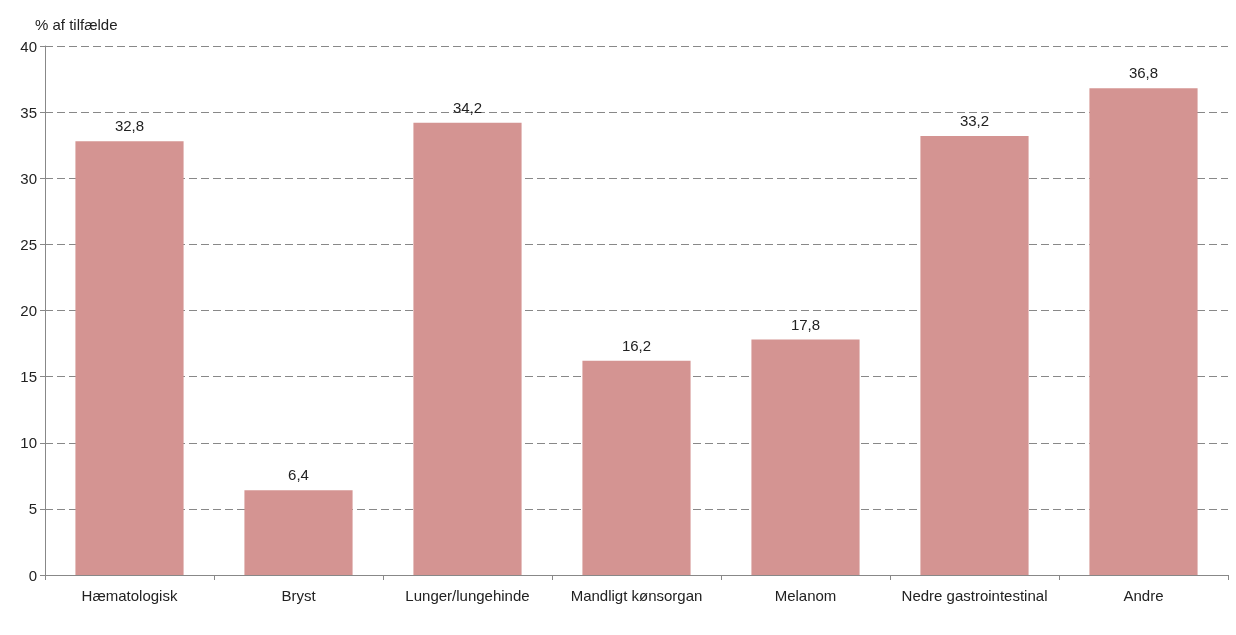  Describe the element at coordinates (129, 595) in the screenshot. I see `x-tick-label: Hæmatologisk` at that location.